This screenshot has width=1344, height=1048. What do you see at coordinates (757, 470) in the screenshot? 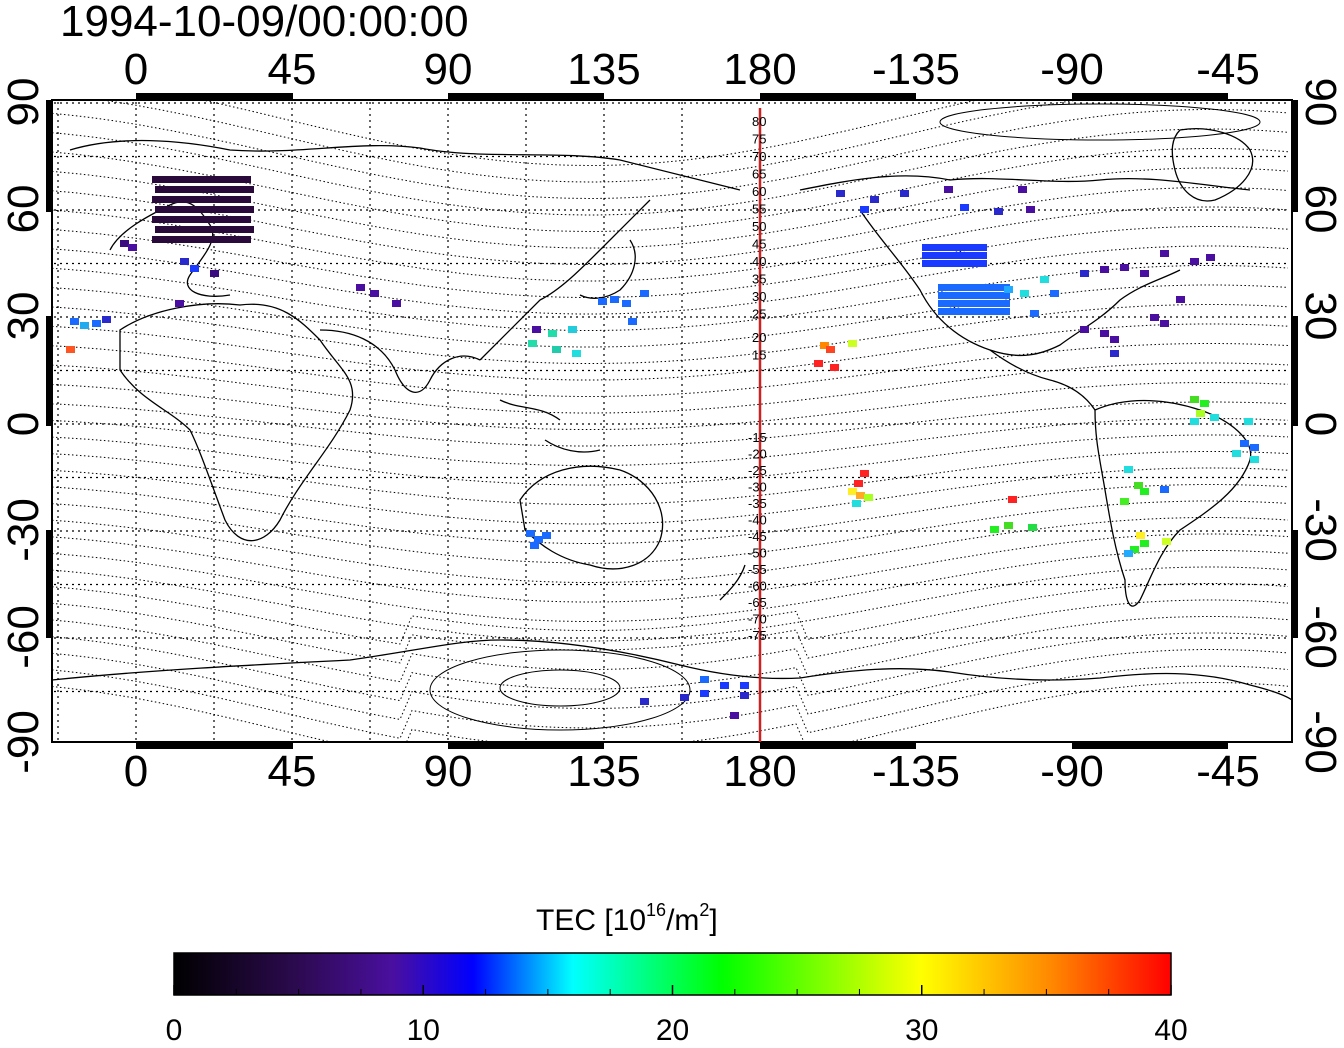
I see `contour-label: -25` at bounding box center [757, 470].